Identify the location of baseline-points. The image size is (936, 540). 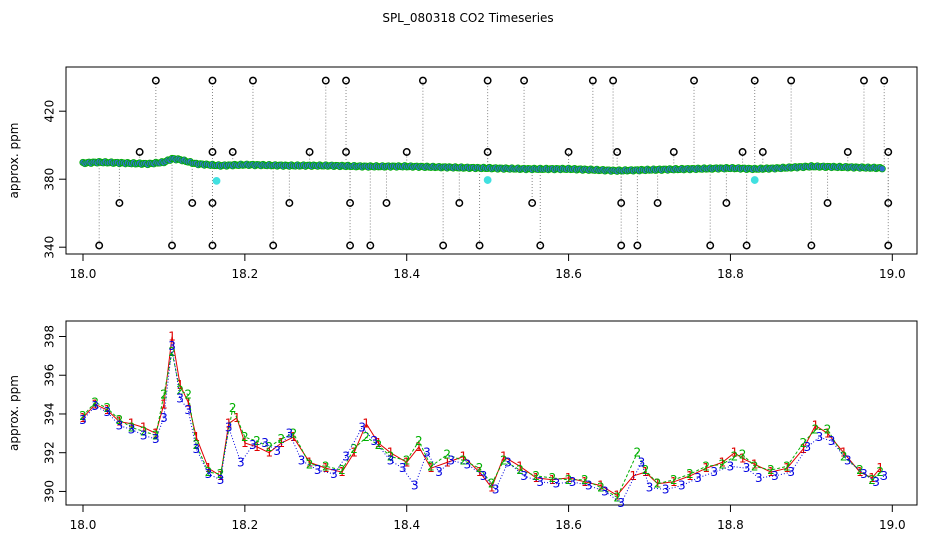
(482, 164).